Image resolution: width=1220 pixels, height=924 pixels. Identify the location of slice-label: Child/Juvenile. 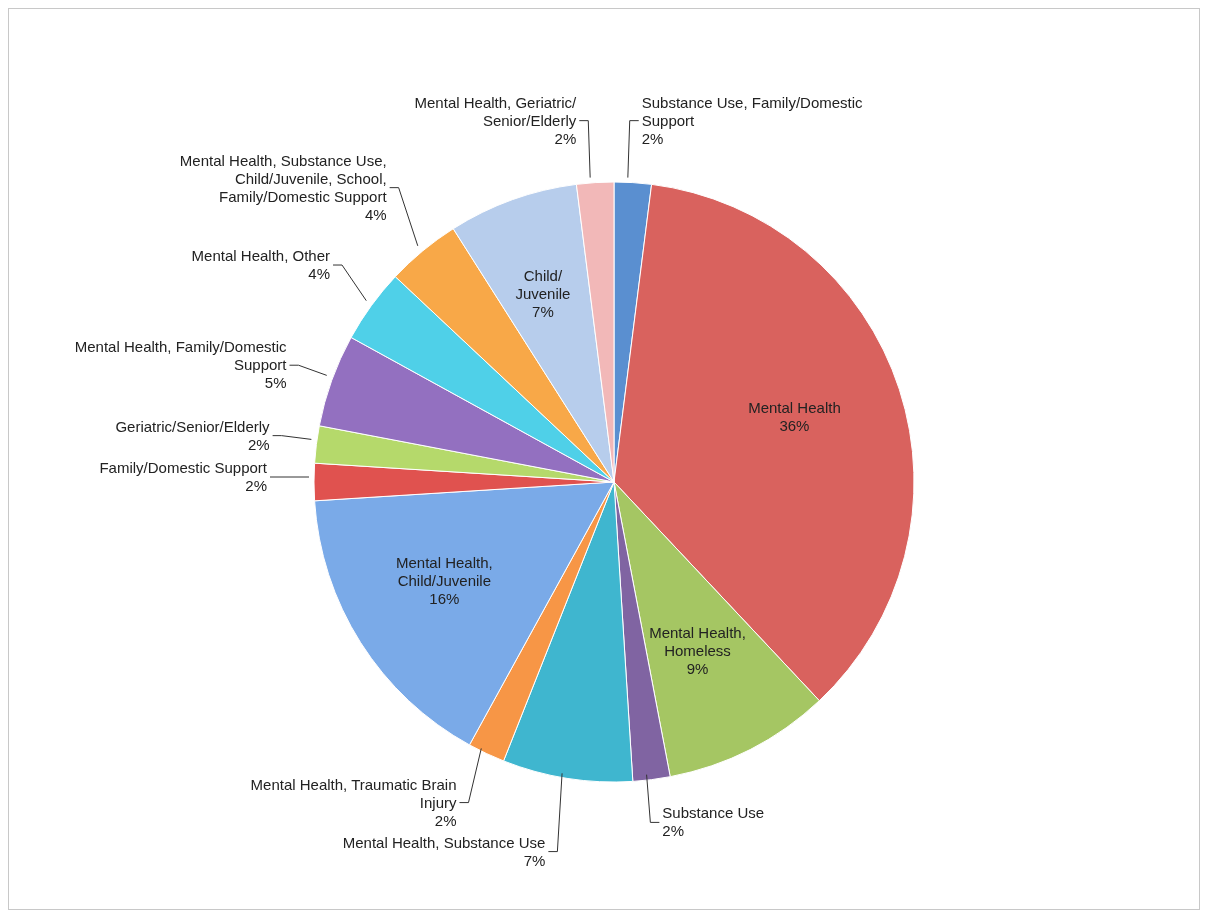
(543, 284).